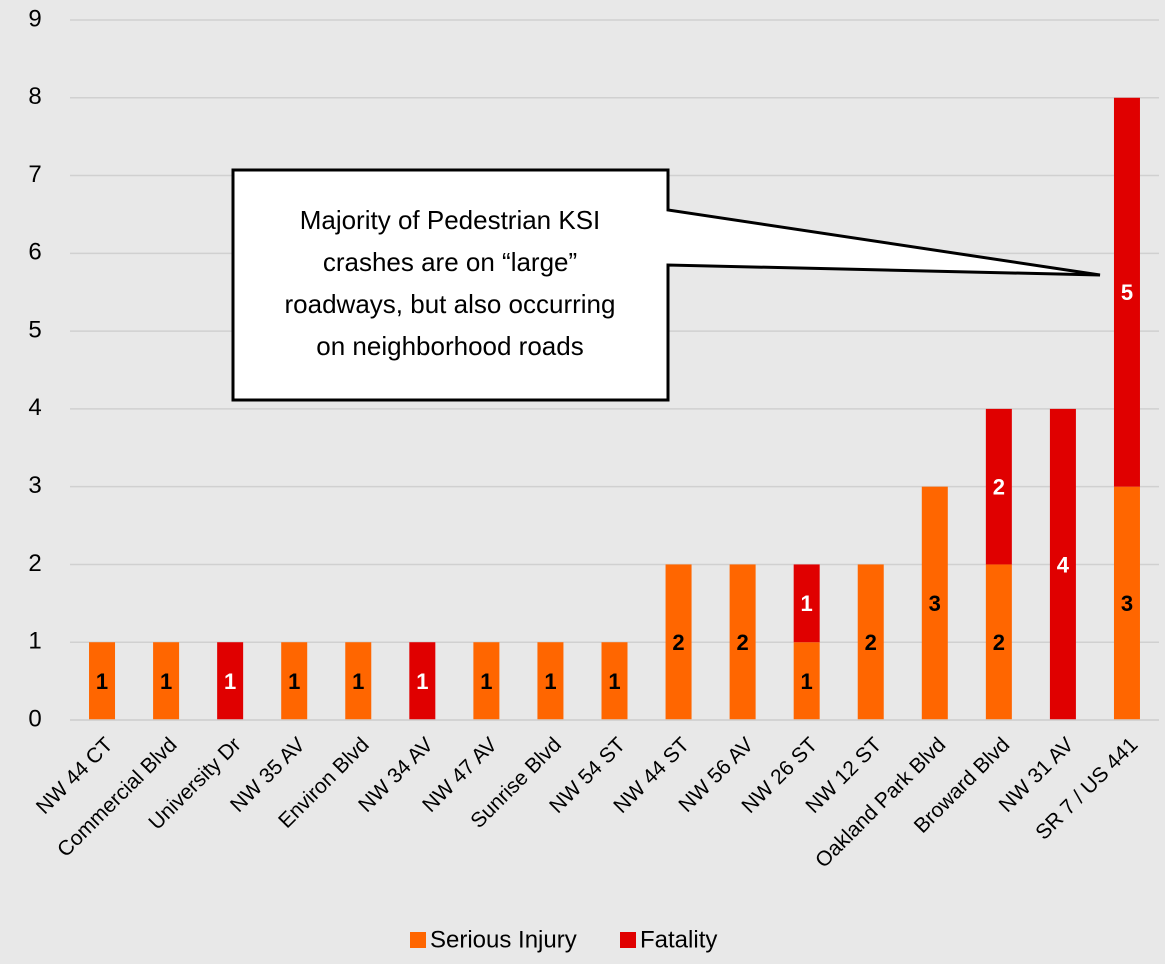  I want to click on y-tick-label: 8, so click(34, 96).